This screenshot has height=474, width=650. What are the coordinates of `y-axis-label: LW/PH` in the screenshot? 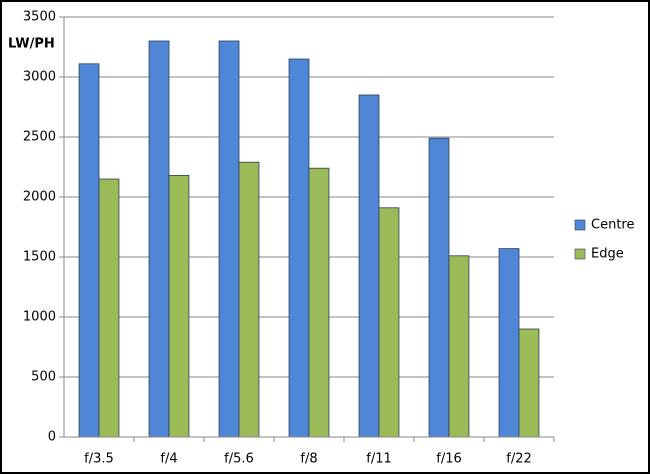 It's located at (31, 44).